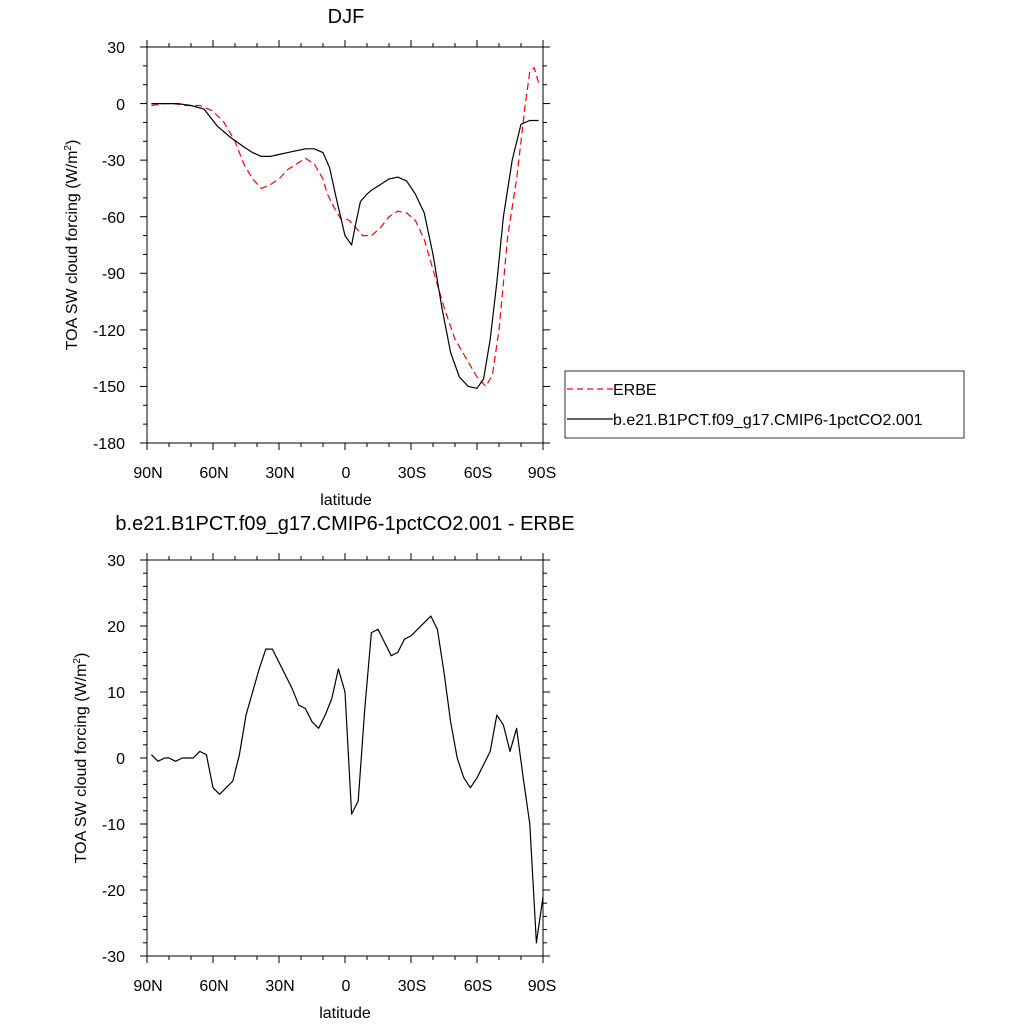 The height and width of the screenshot is (1024, 1024). What do you see at coordinates (113, 218) in the screenshot?
I see `y-tick-label: -60` at bounding box center [113, 218].